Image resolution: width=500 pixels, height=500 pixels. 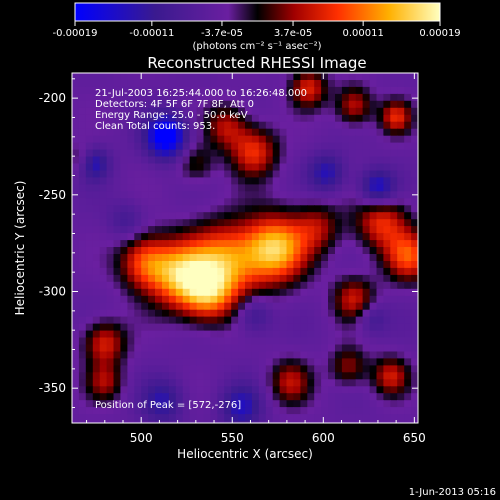 What do you see at coordinates (323, 438) in the screenshot?
I see `x-tick-label: 600` at bounding box center [323, 438].